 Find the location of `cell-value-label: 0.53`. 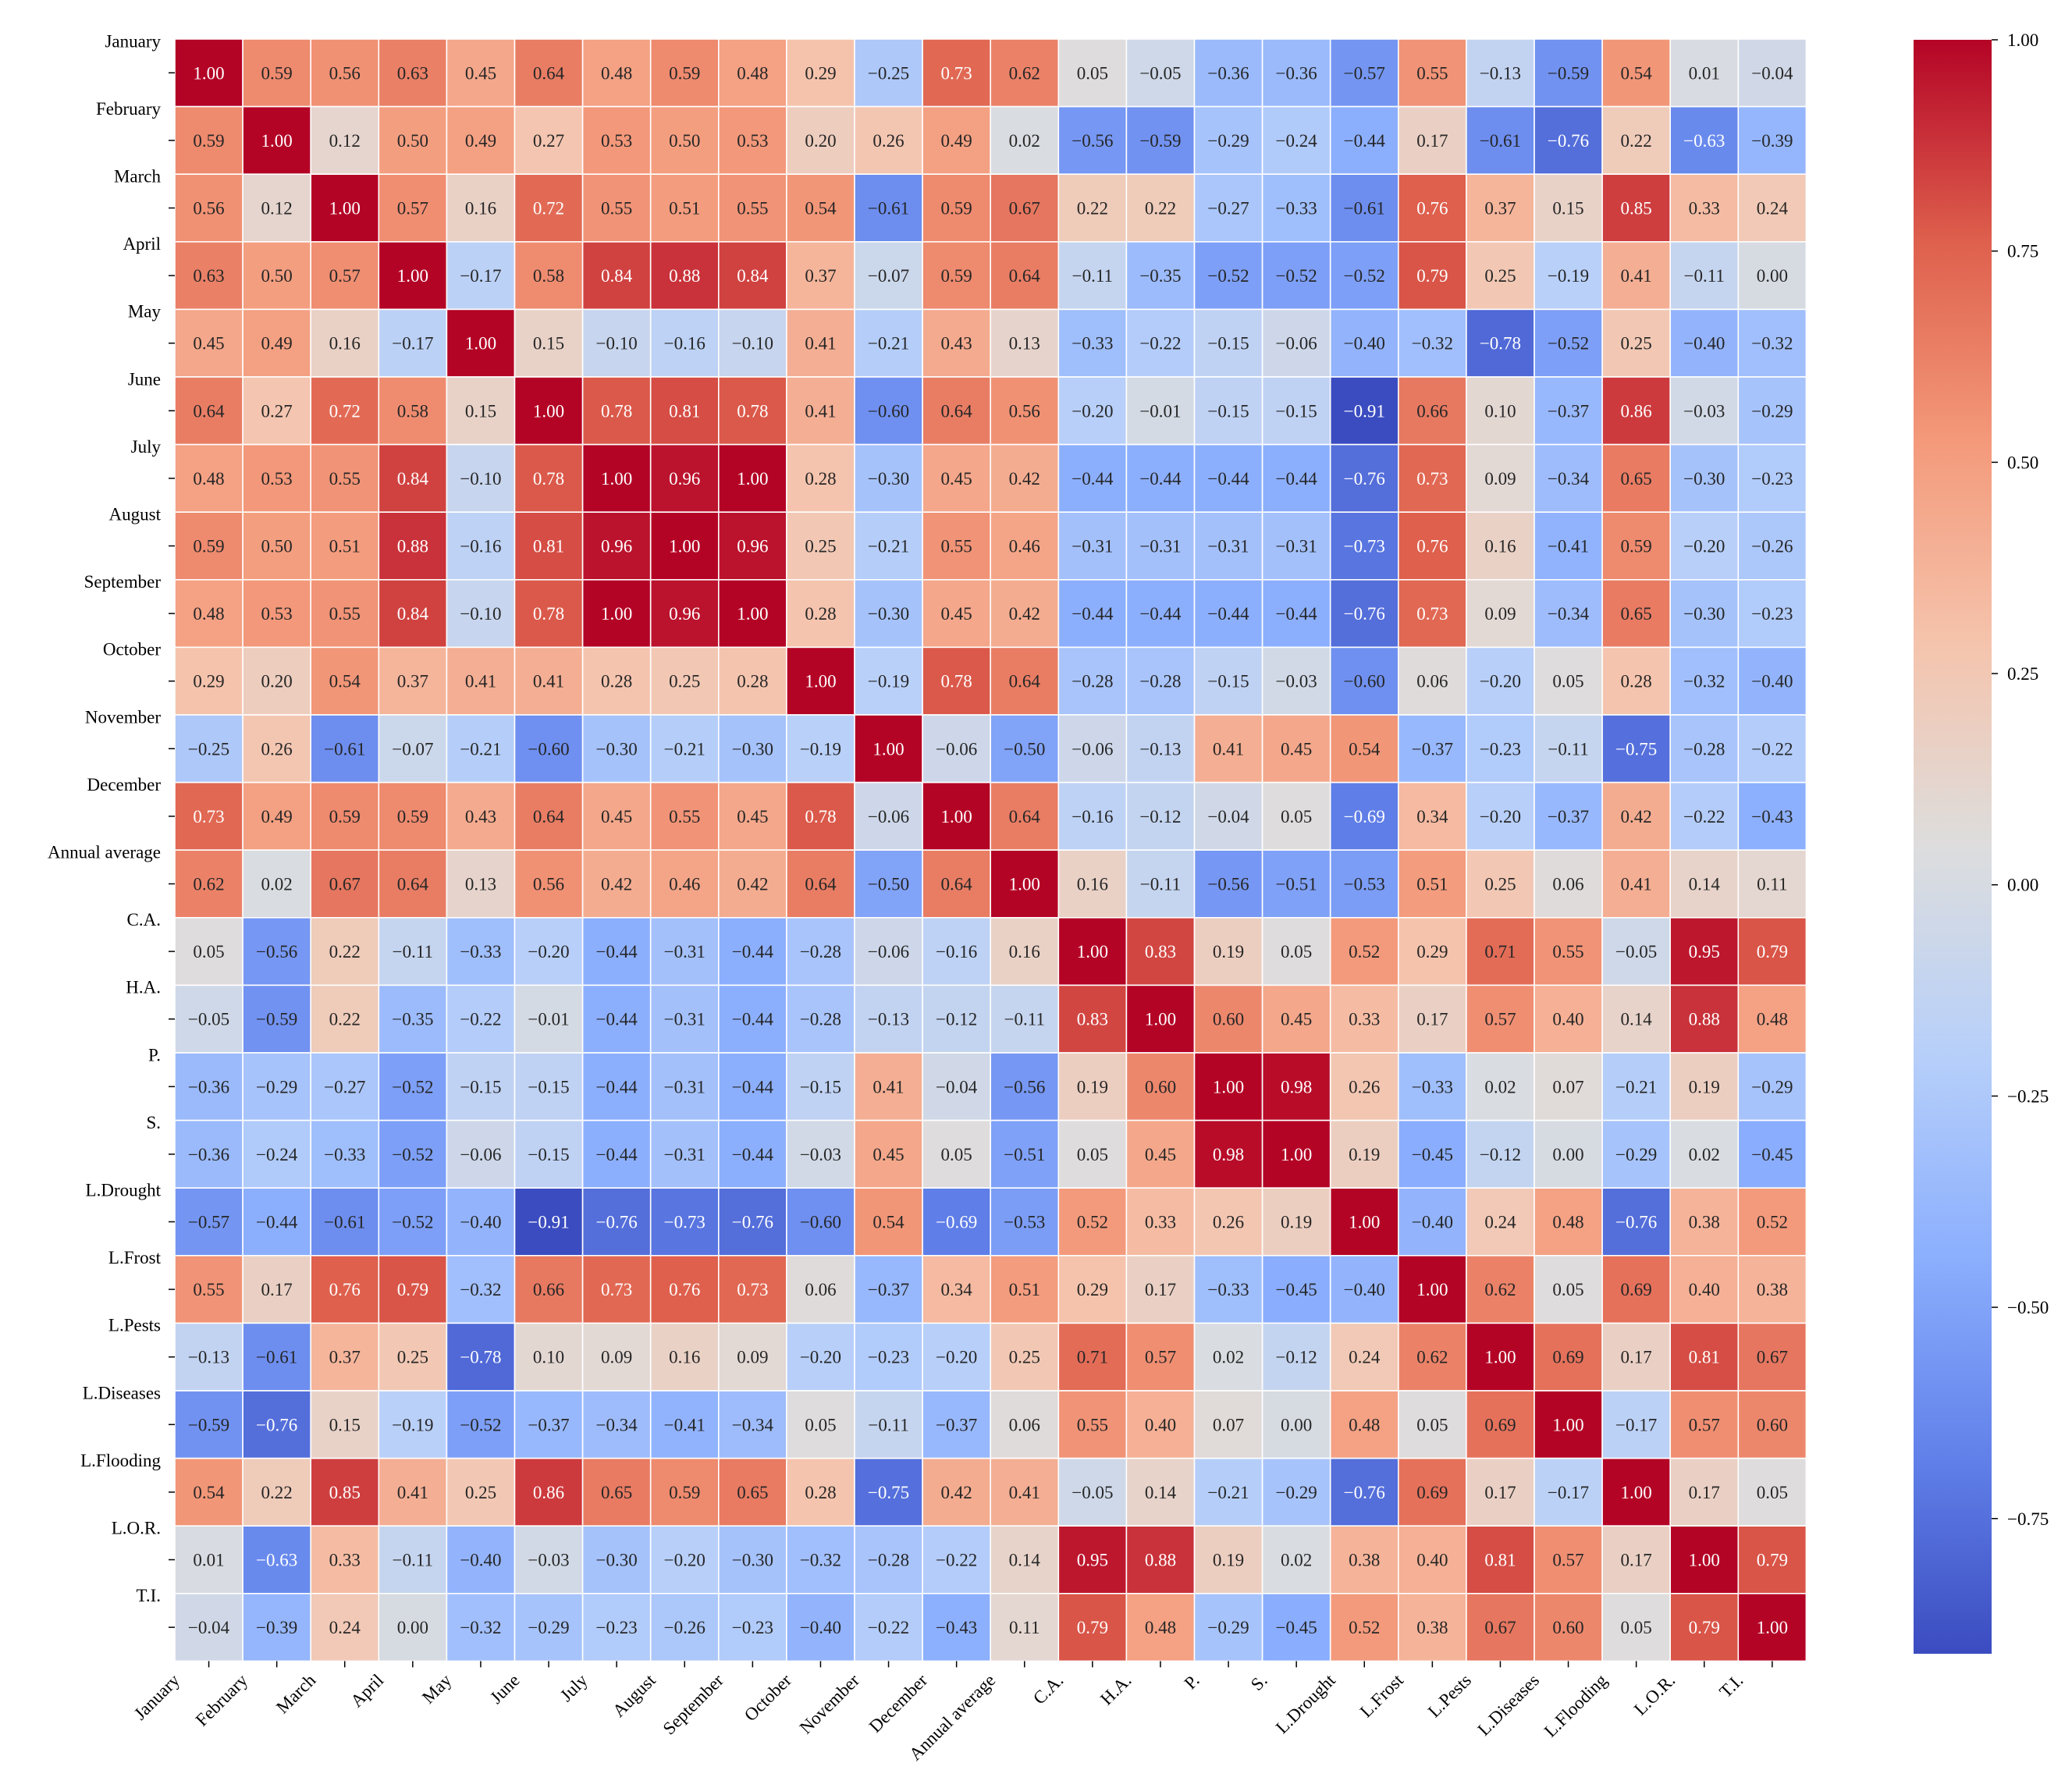

cell-value-label: 0.53 is located at coordinates (616, 141).